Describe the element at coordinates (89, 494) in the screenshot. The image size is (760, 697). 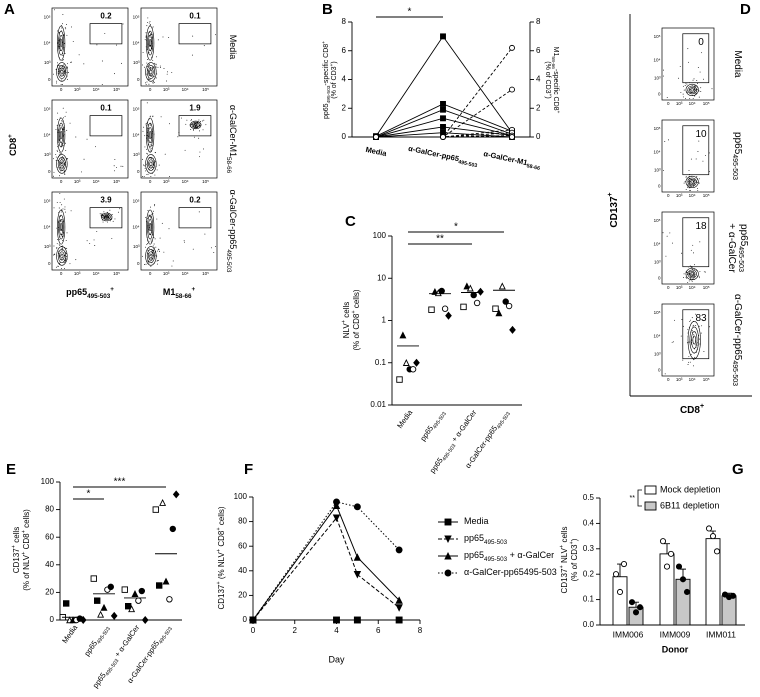
I see `significance-label: *` at that location.